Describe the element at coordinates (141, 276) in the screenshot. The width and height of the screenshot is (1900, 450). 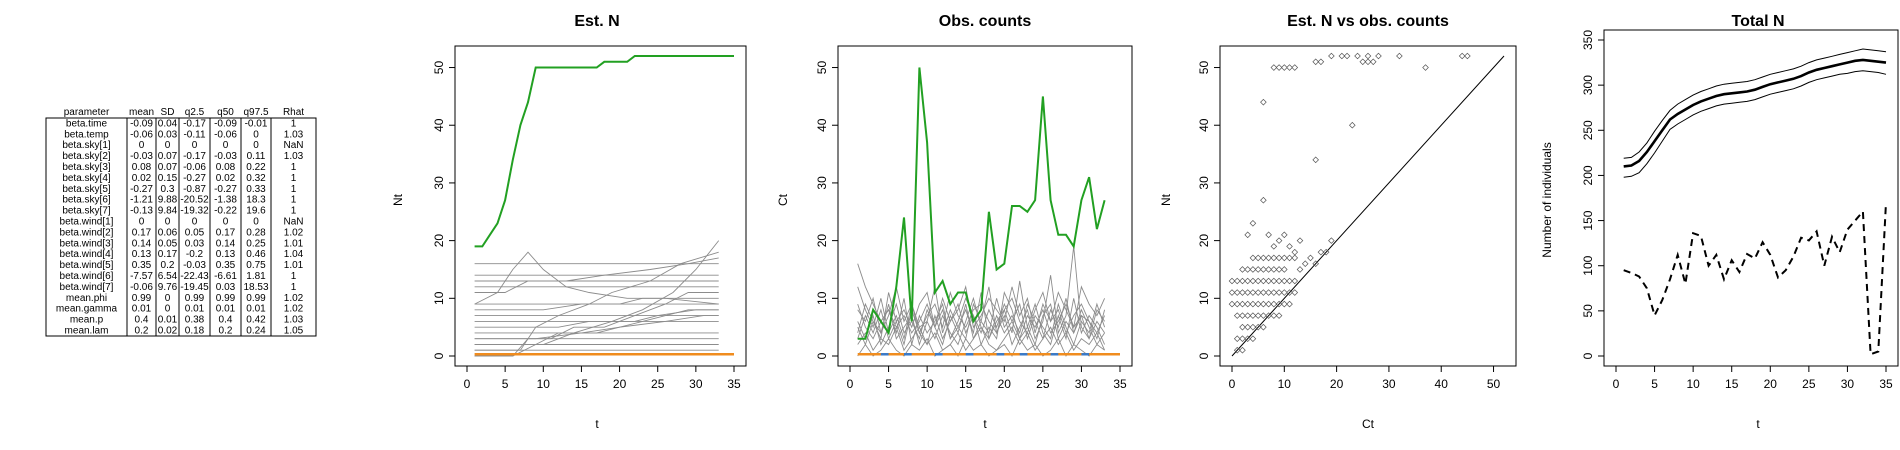
I see `table-cell: -7.57` at that location.